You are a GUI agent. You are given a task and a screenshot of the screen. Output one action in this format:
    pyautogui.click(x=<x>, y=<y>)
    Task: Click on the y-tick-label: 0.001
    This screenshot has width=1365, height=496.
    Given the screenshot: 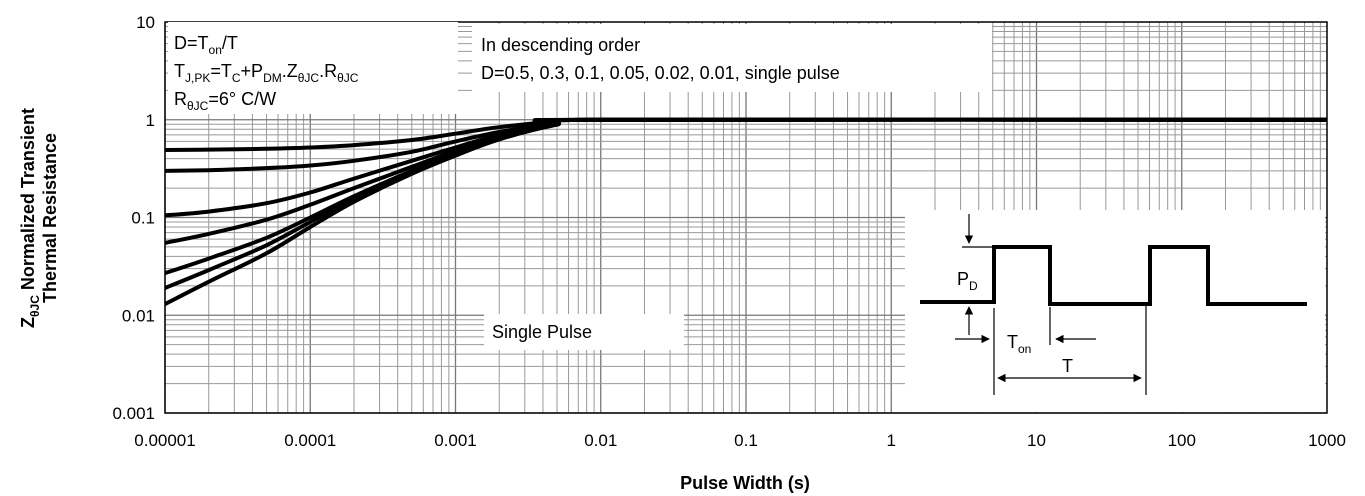 What is the action you would take?
    pyautogui.click(x=133, y=413)
    